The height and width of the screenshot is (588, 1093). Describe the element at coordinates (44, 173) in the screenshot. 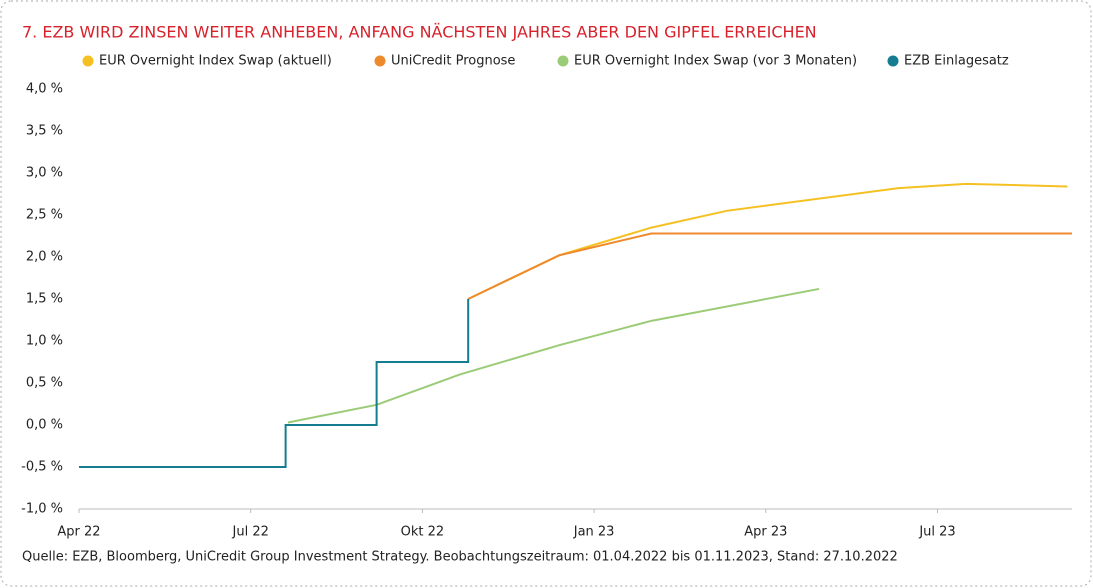

I see `y-tick-label: 3,0 %` at that location.